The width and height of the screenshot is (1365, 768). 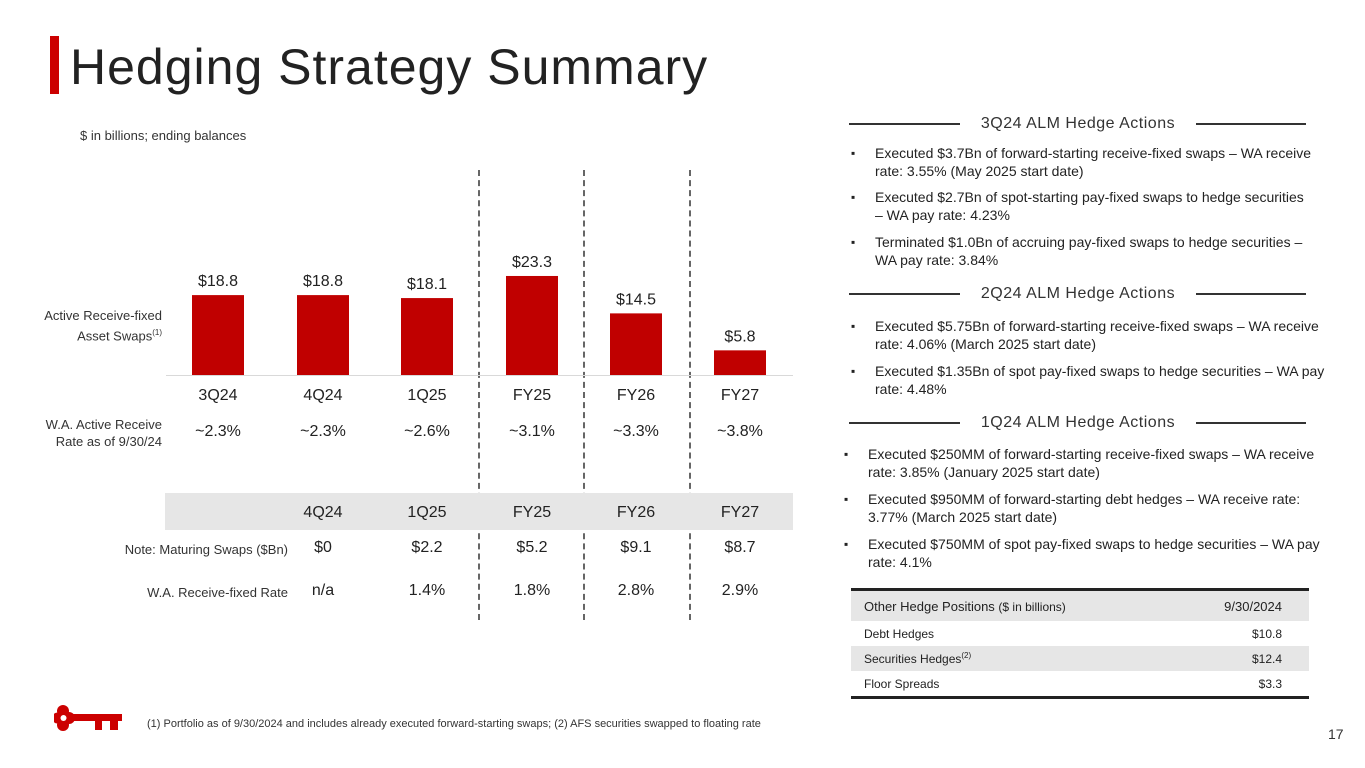 I want to click on wa-active-rate: ~3.8%, so click(x=740, y=431).